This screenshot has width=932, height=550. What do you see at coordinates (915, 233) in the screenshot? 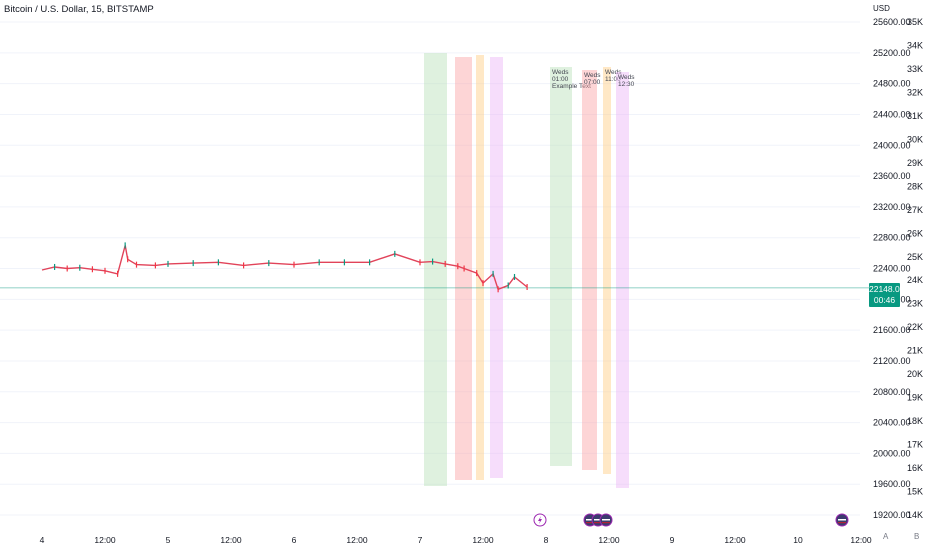
I see `secondary-tick-label: 26K` at bounding box center [915, 233].